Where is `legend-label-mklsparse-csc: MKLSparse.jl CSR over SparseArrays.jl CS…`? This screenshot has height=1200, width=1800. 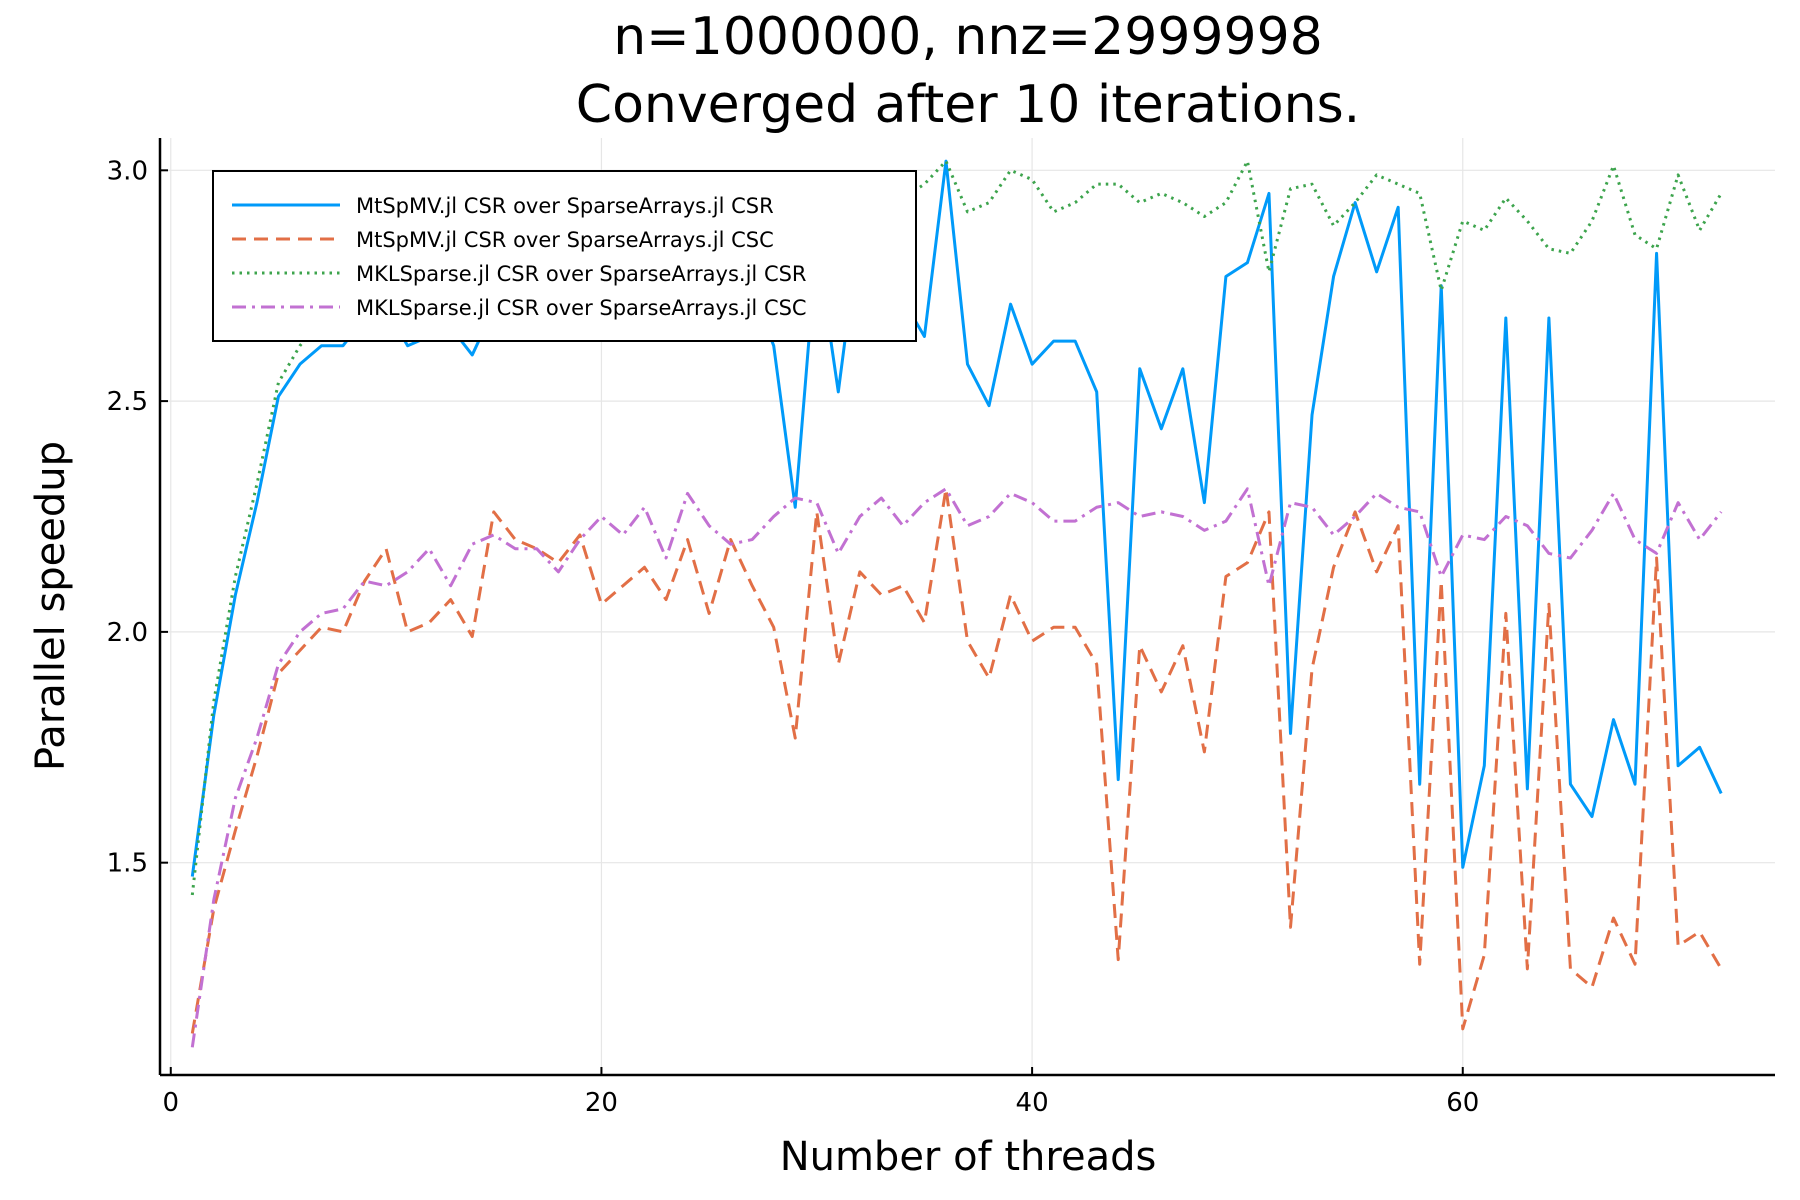
legend-label-mklsparse-csc: MKLSparse.jl CSR over SparseArrays.jl CS… is located at coordinates (581, 308).